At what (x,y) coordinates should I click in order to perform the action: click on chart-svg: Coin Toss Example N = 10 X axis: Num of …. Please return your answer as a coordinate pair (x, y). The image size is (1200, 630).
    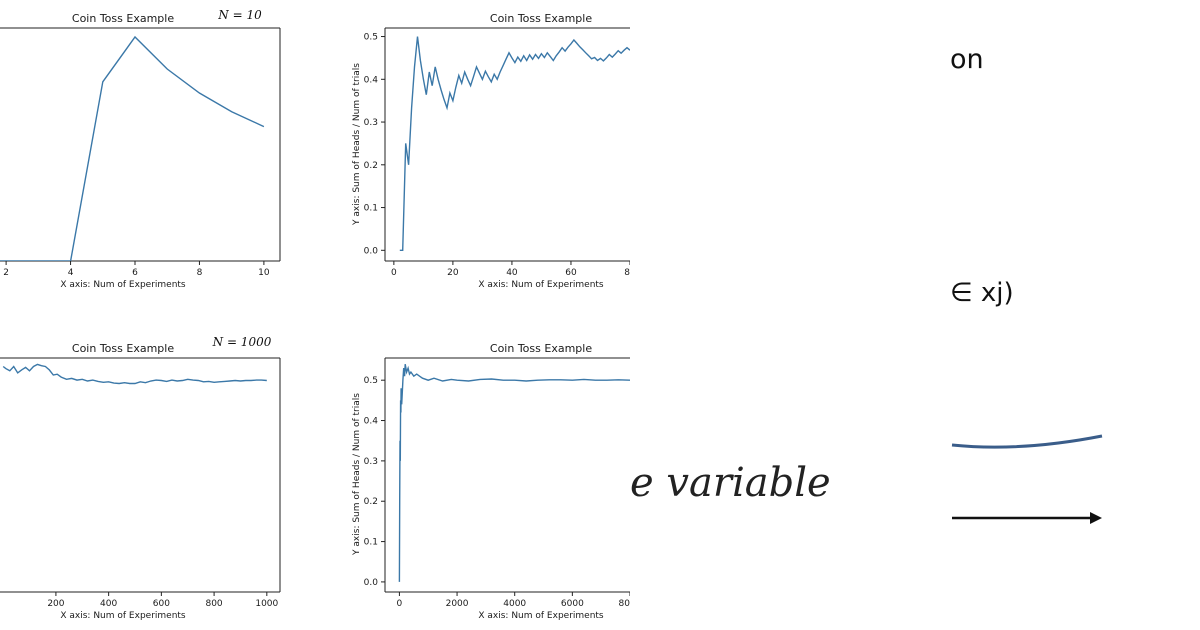
    Looking at the image, I should click on (140, 149).